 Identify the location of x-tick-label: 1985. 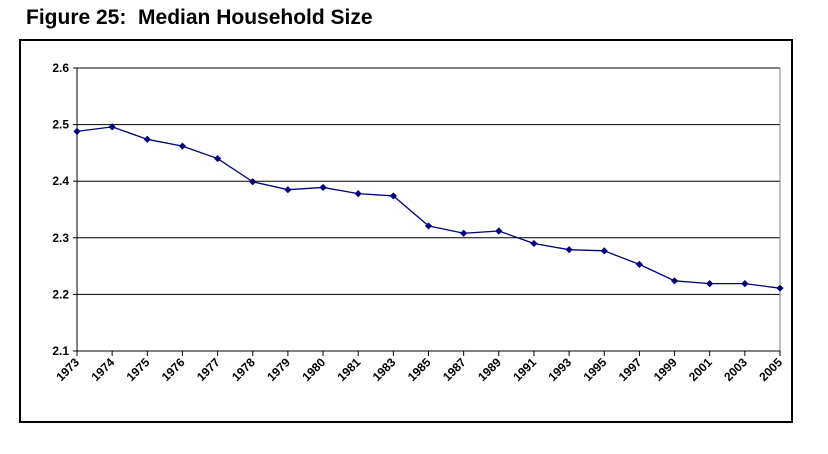
(419, 369).